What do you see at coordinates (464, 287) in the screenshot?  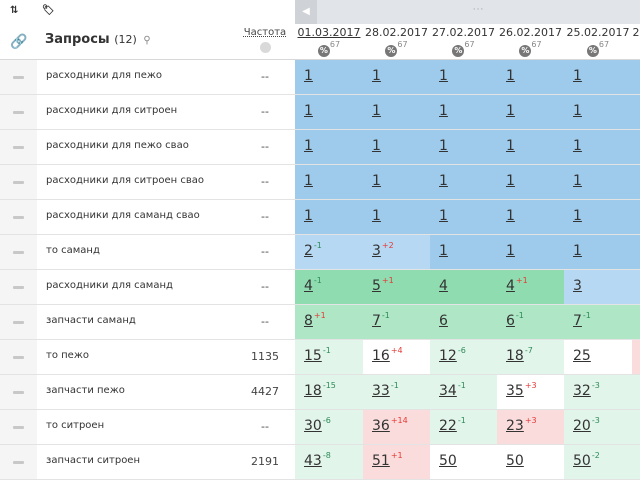 I see `position-cell: 4` at bounding box center [464, 287].